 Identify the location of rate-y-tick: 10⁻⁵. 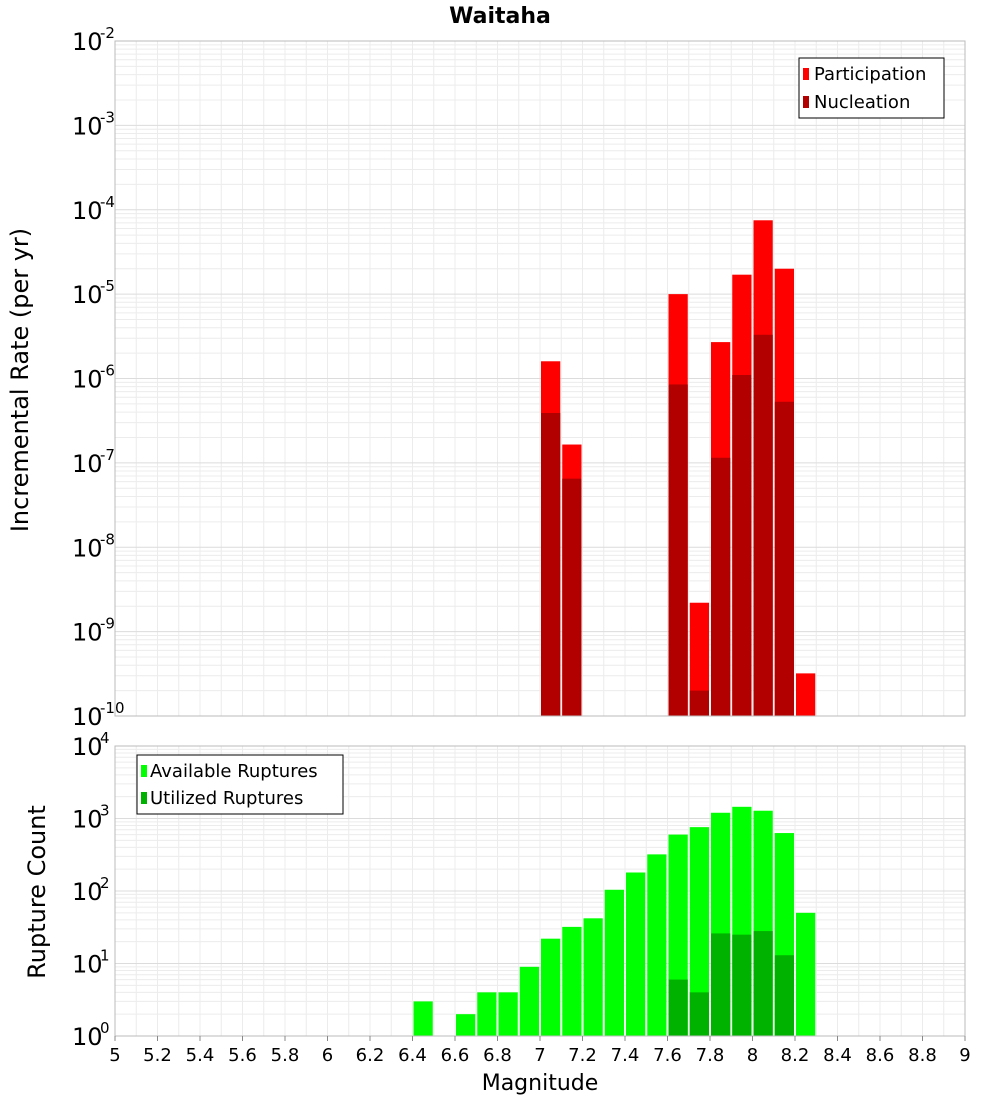
(93, 293).